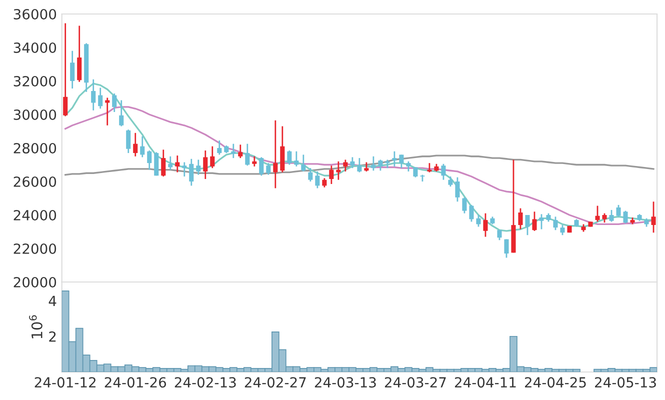 The width and height of the screenshot is (665, 400). I want to click on x-tick-label: 24-04-25, so click(555, 382).